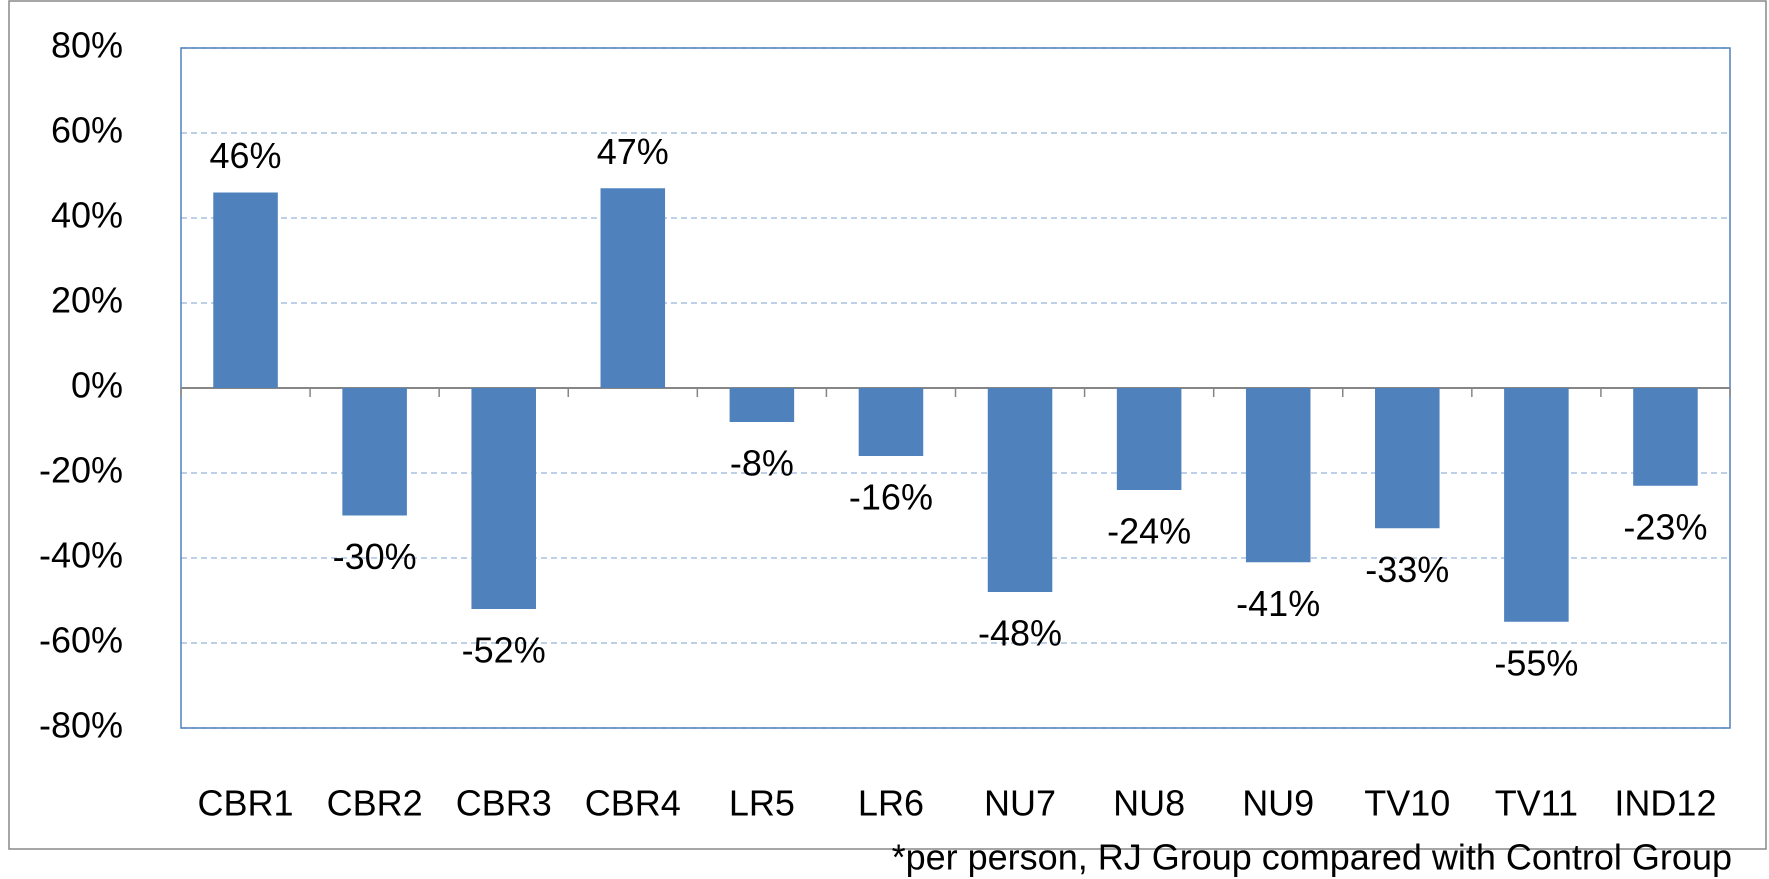  I want to click on x-tick-label: IND12, so click(1665, 803).